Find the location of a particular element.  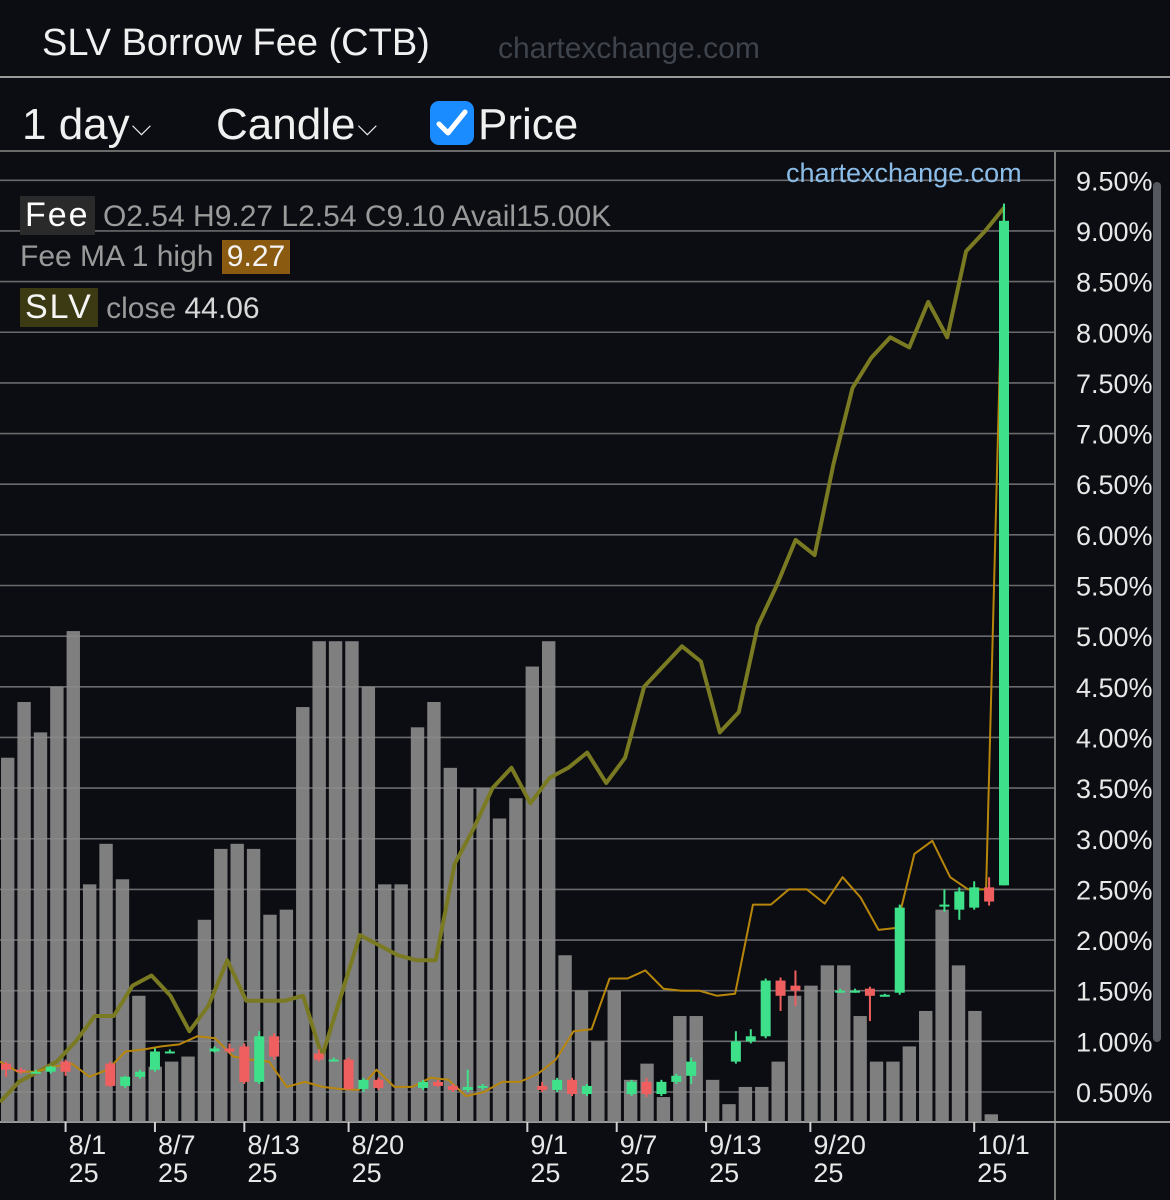

close-label: C is located at coordinates (375, 216).